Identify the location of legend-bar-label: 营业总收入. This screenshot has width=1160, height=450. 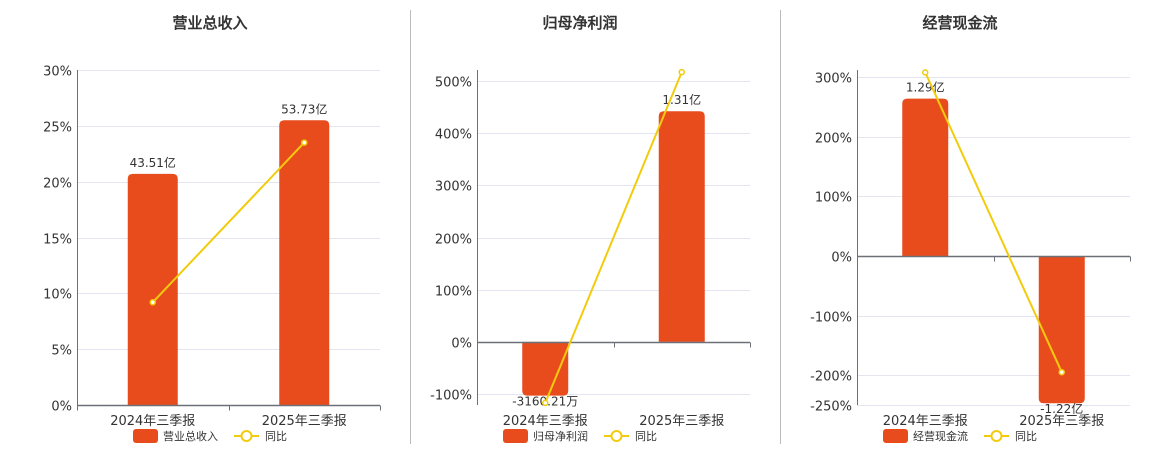
(190, 436).